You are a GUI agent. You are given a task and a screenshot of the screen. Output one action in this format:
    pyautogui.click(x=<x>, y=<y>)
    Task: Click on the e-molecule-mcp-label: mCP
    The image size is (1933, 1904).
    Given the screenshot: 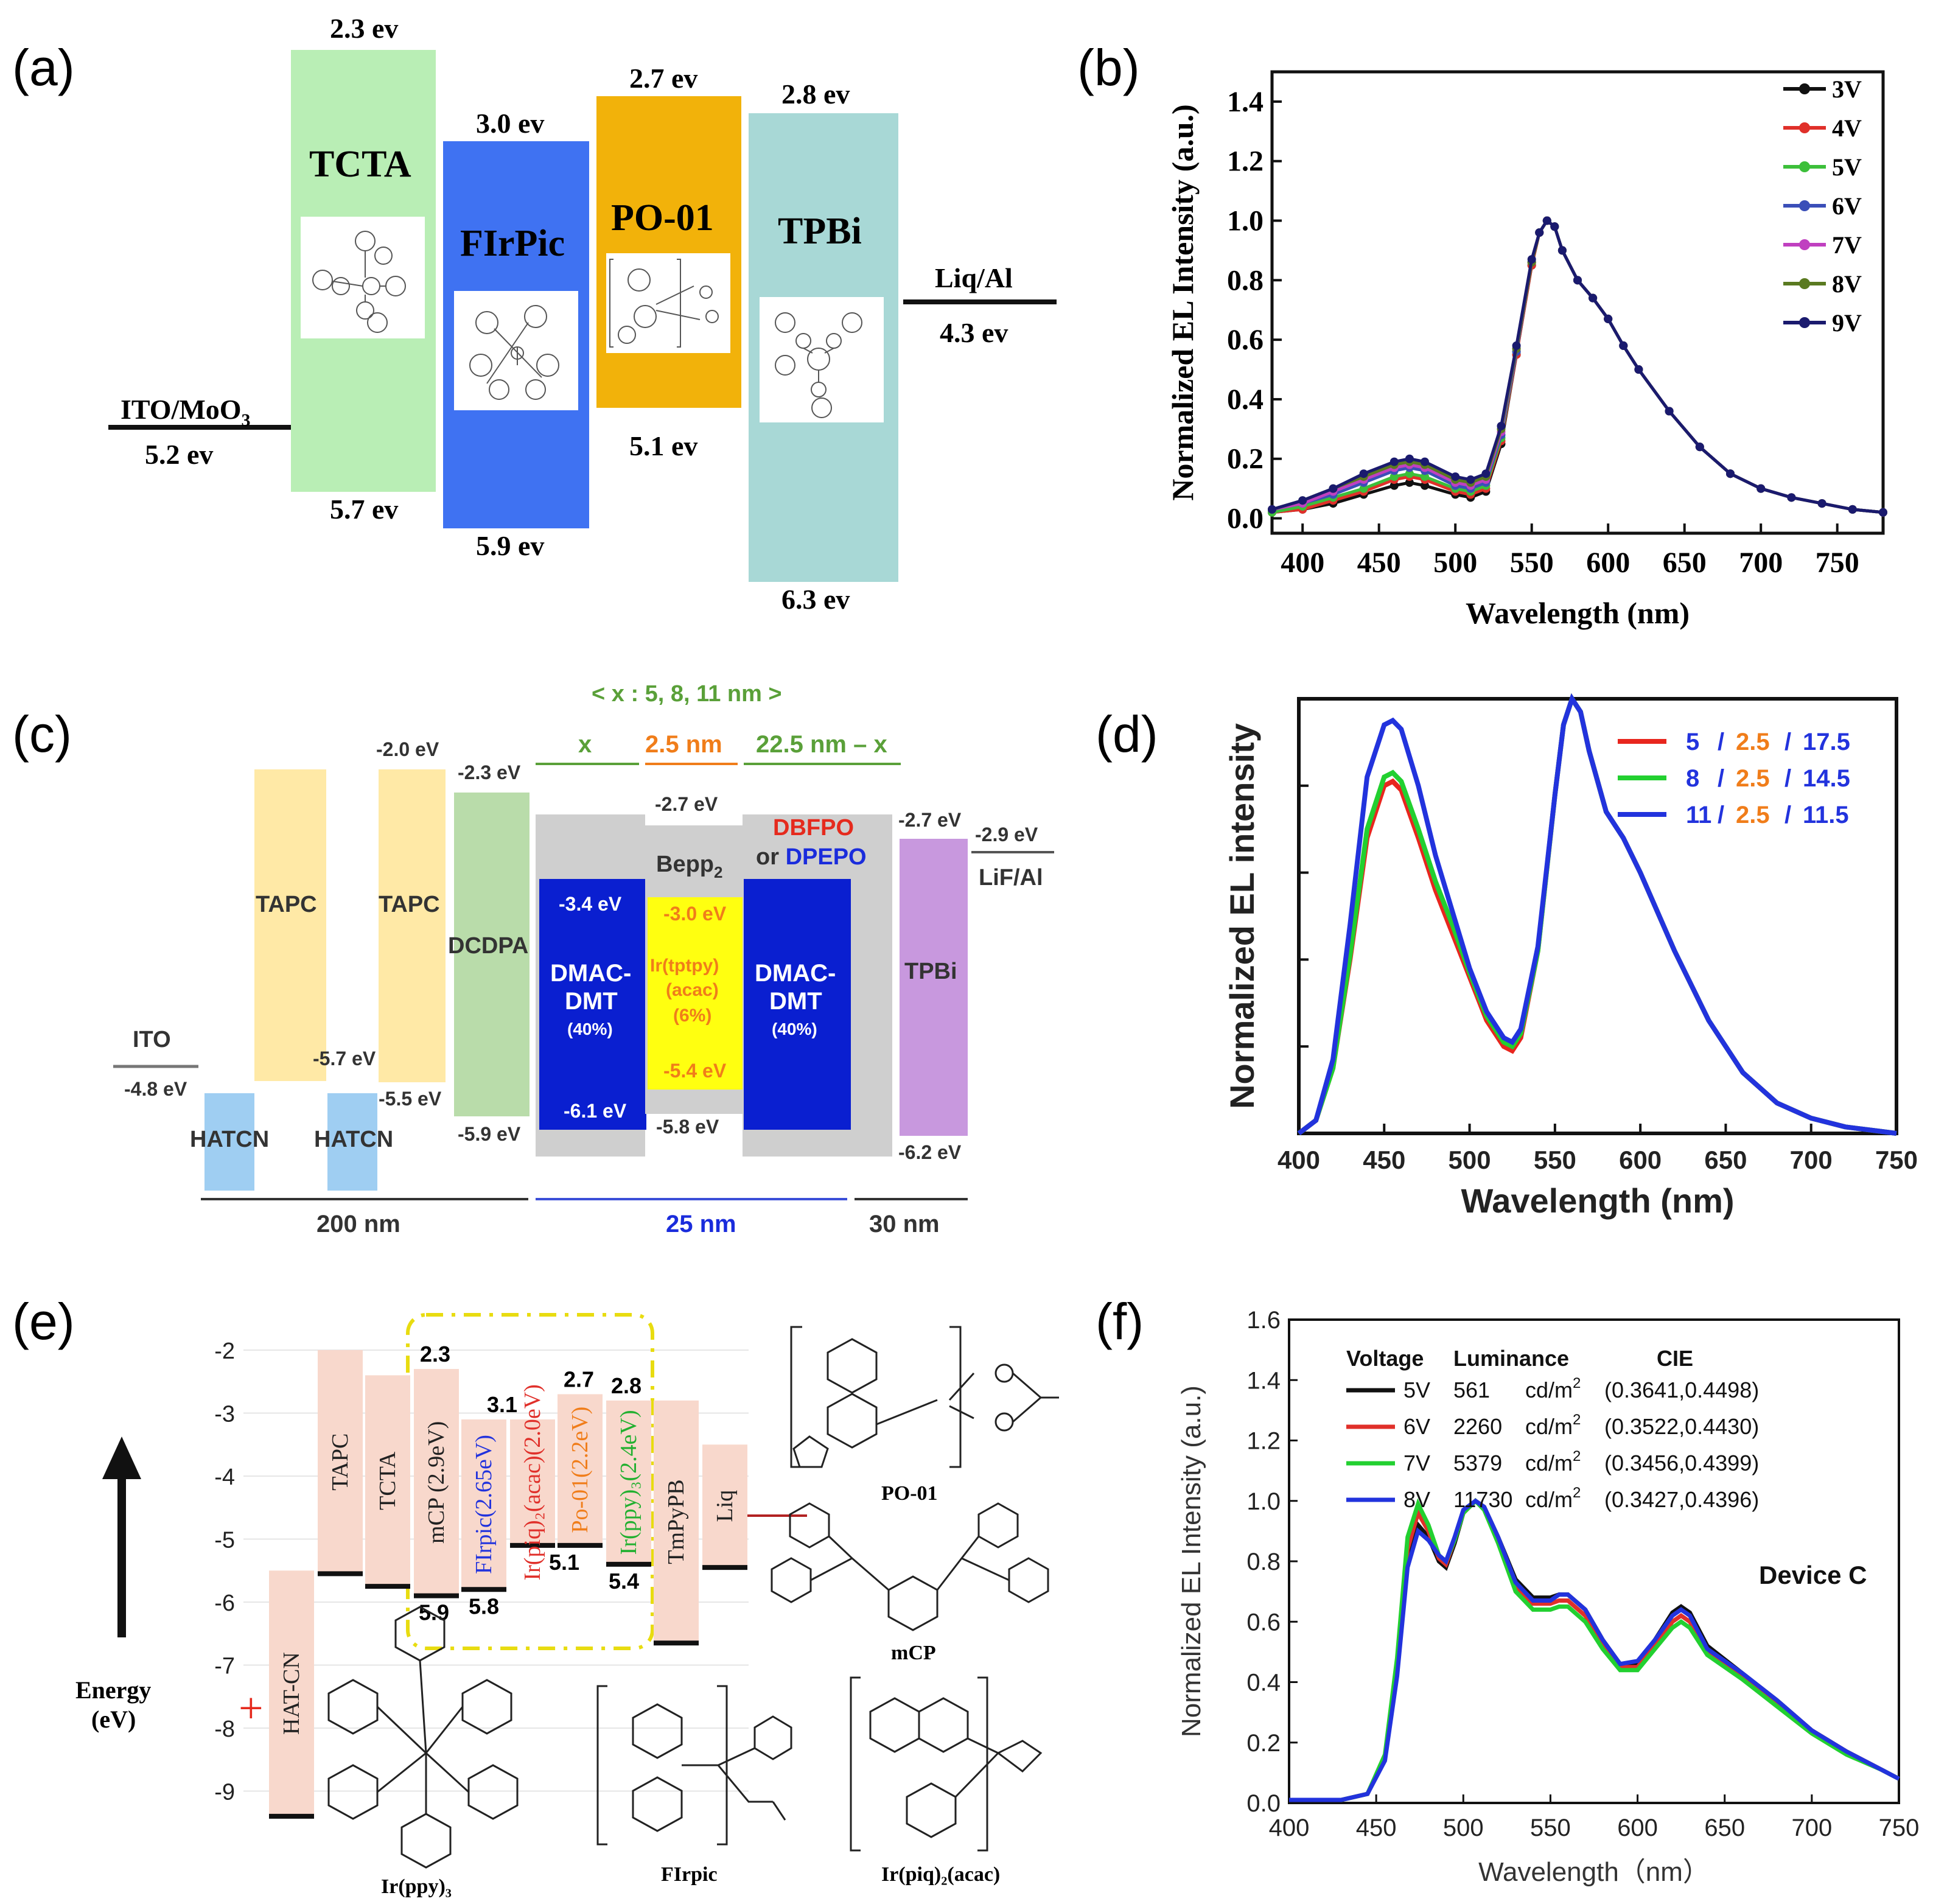 What is the action you would take?
    pyautogui.click(x=914, y=1653)
    